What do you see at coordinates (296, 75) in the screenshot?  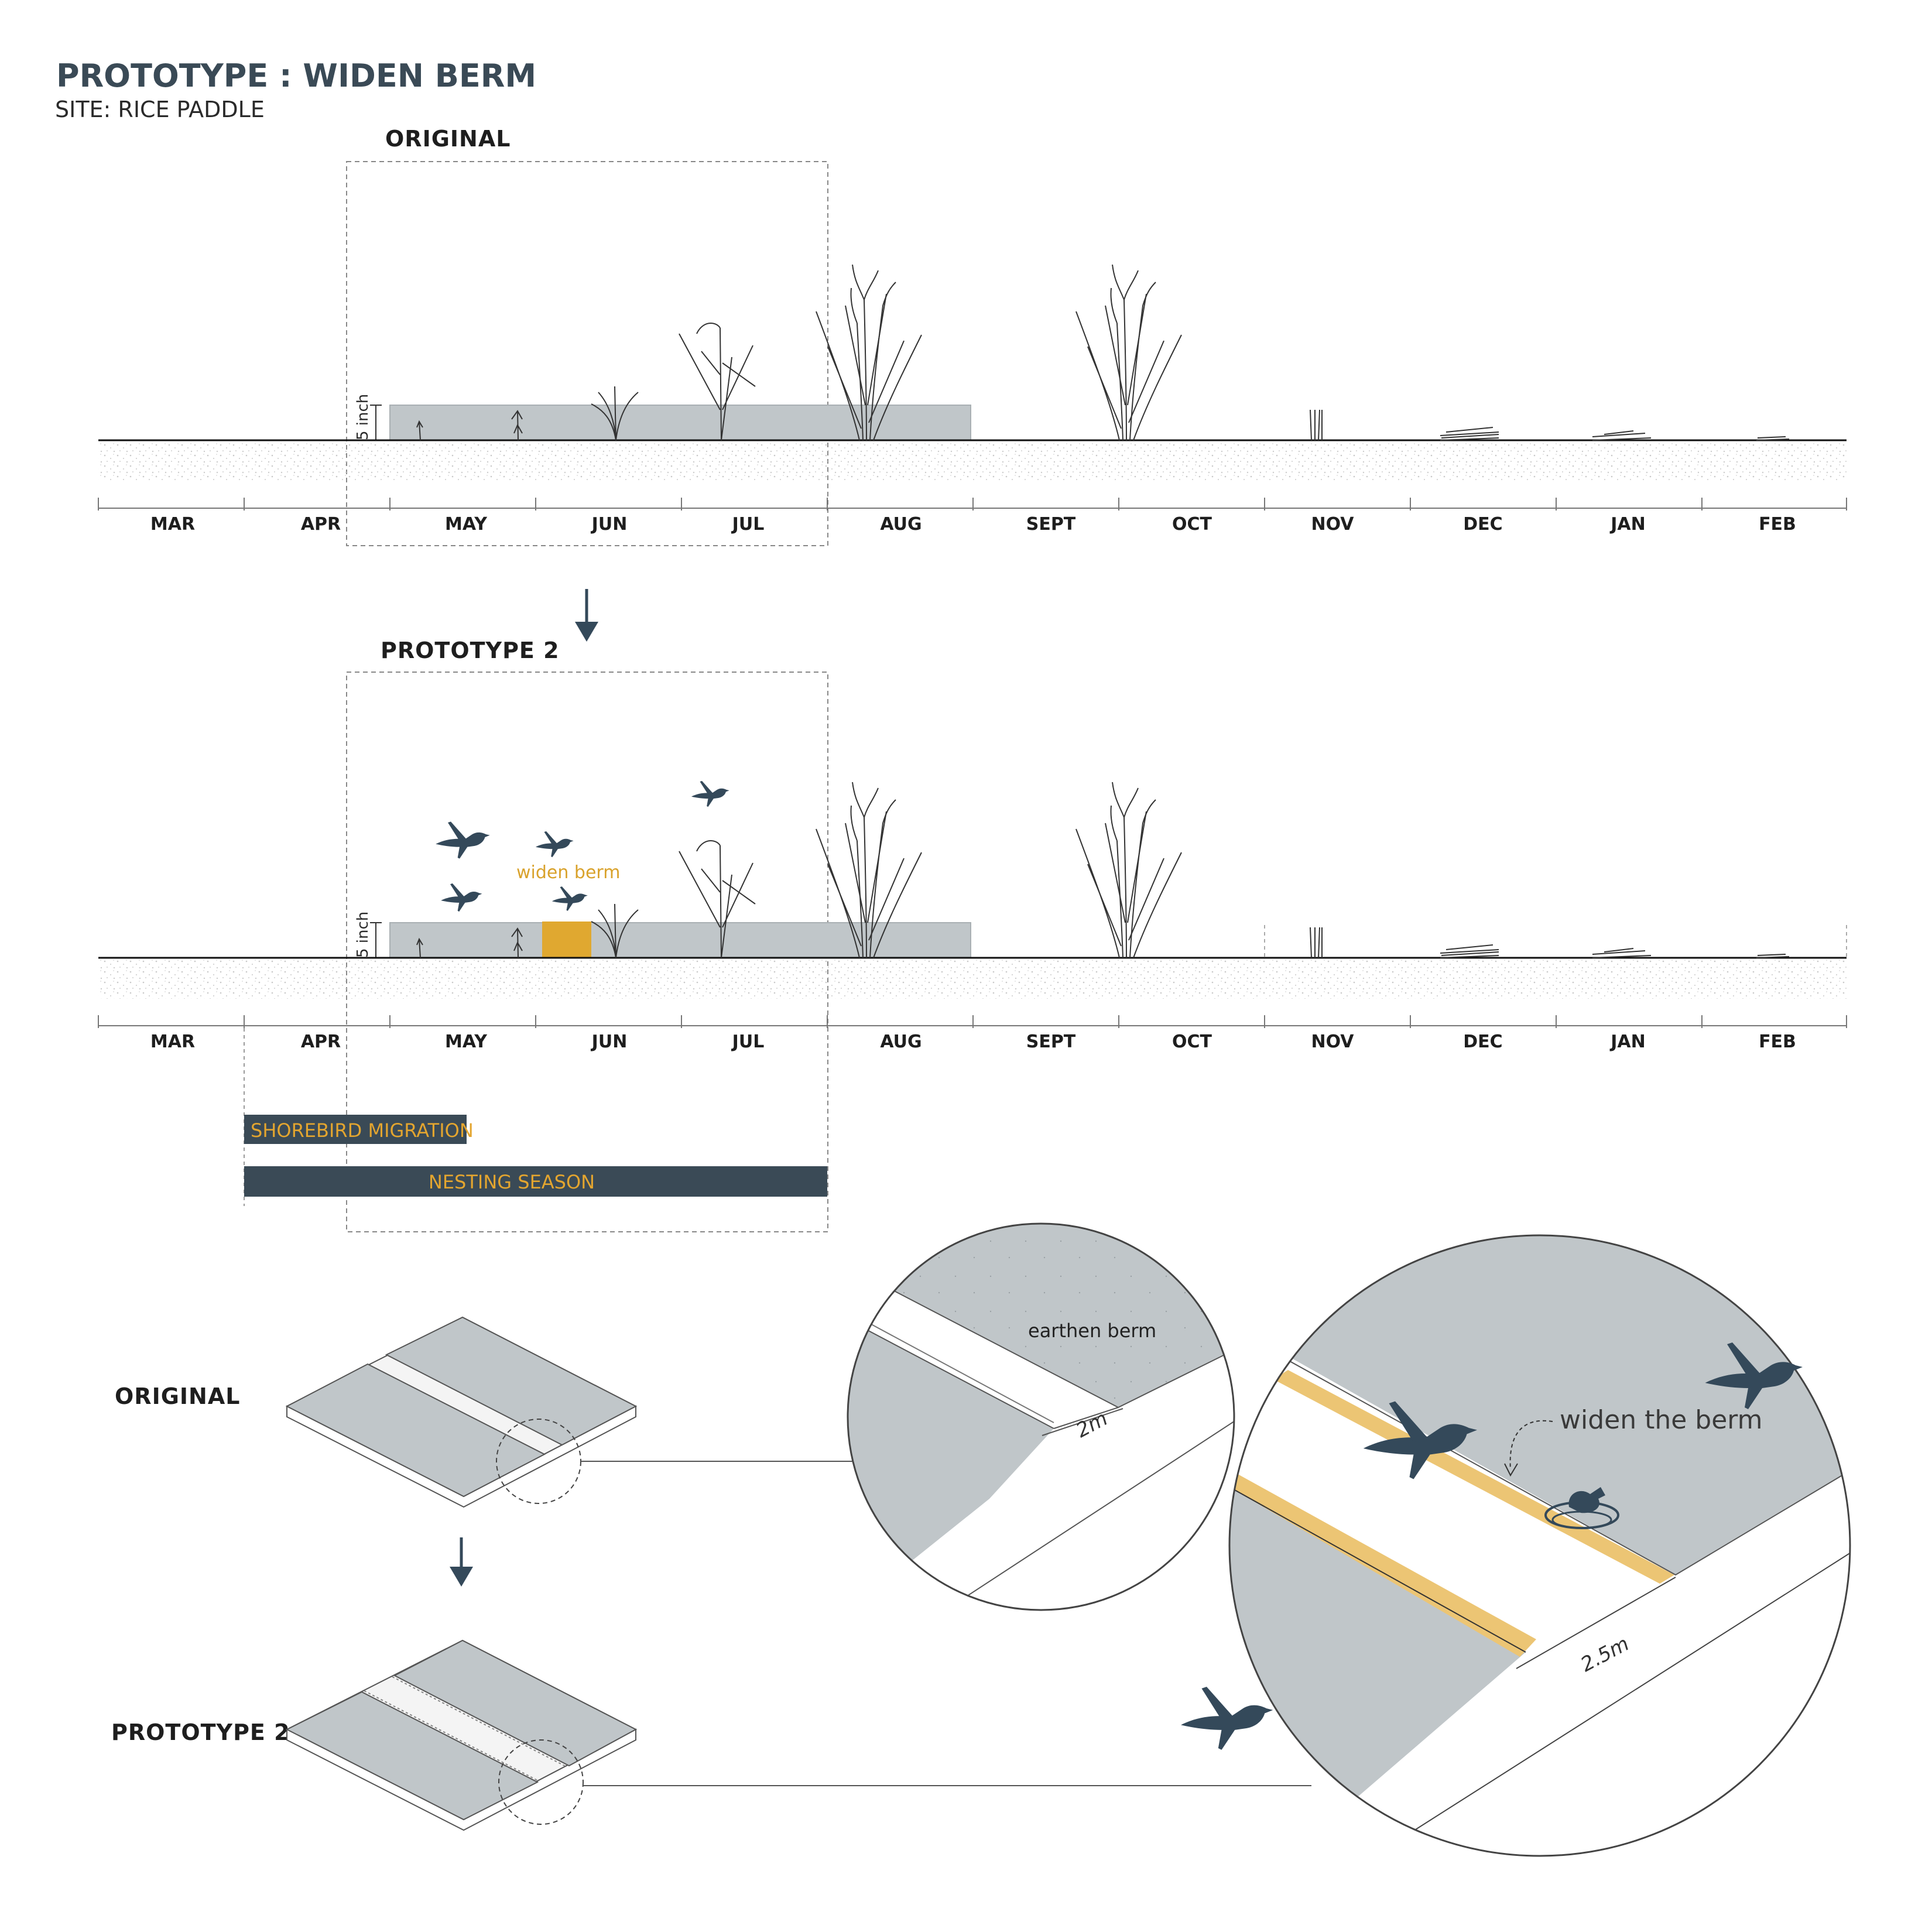 I see `page-title: PROTOTYPE : WIDEN BERM` at bounding box center [296, 75].